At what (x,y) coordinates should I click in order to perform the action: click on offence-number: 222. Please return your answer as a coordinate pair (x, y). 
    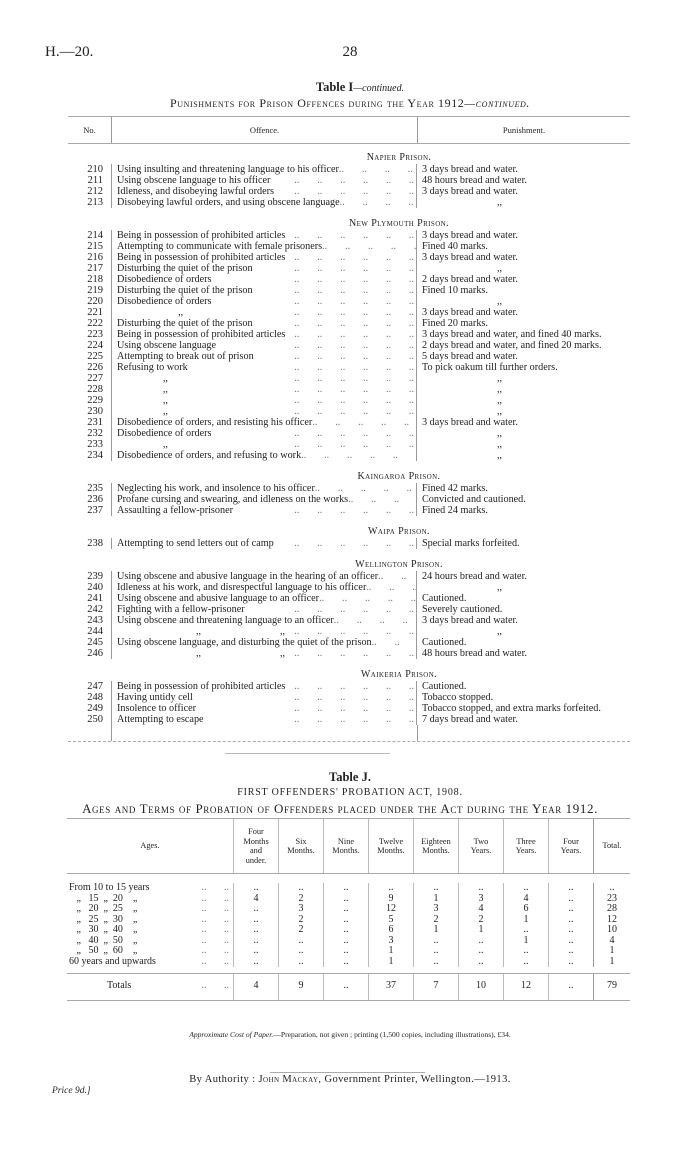
    Looking at the image, I should click on (95, 323).